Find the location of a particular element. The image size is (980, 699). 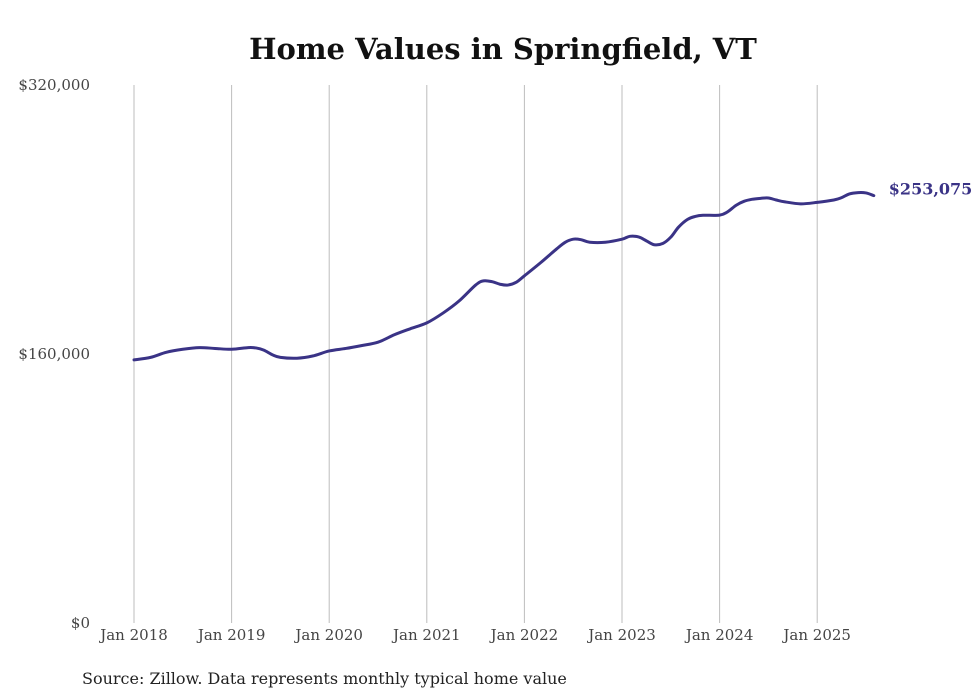

x-tick-label: Jan 2021 is located at coordinates (426, 635).